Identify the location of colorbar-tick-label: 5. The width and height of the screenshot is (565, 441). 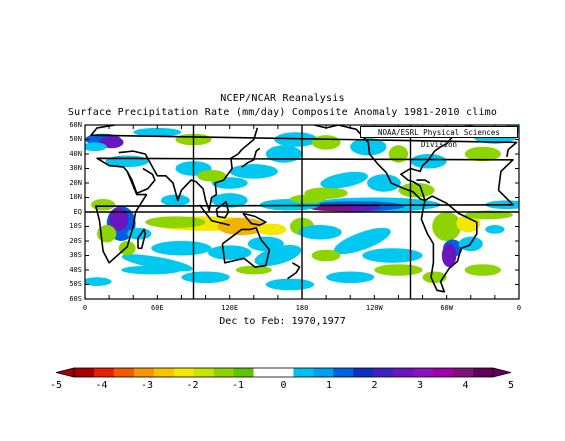
(511, 385).